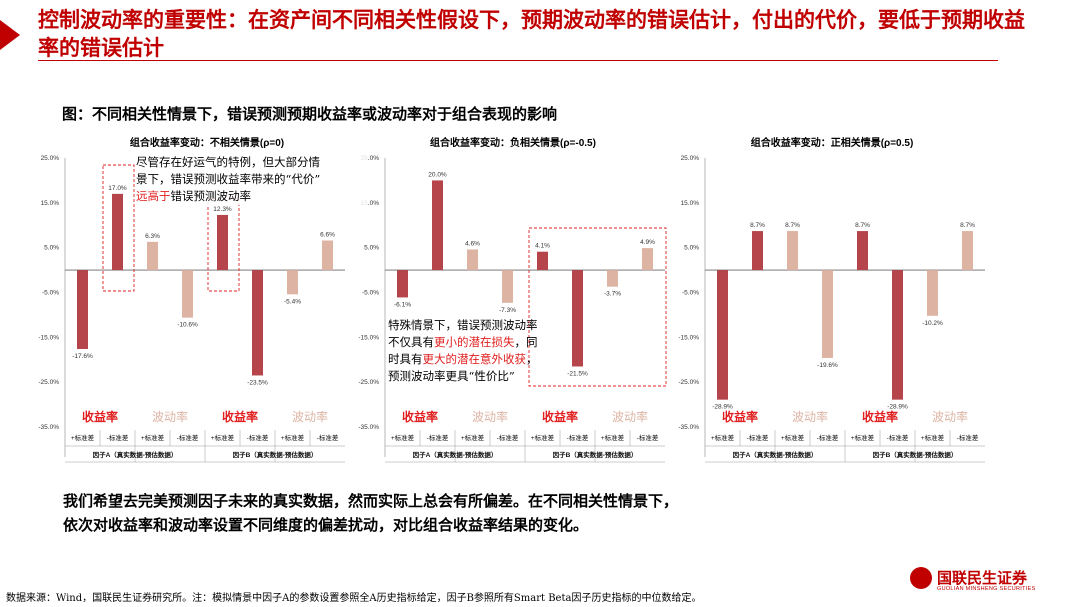 The height and width of the screenshot is (607, 1080). Describe the element at coordinates (688, 382) in the screenshot. I see `chart3-ytick: -25.0%` at that location.